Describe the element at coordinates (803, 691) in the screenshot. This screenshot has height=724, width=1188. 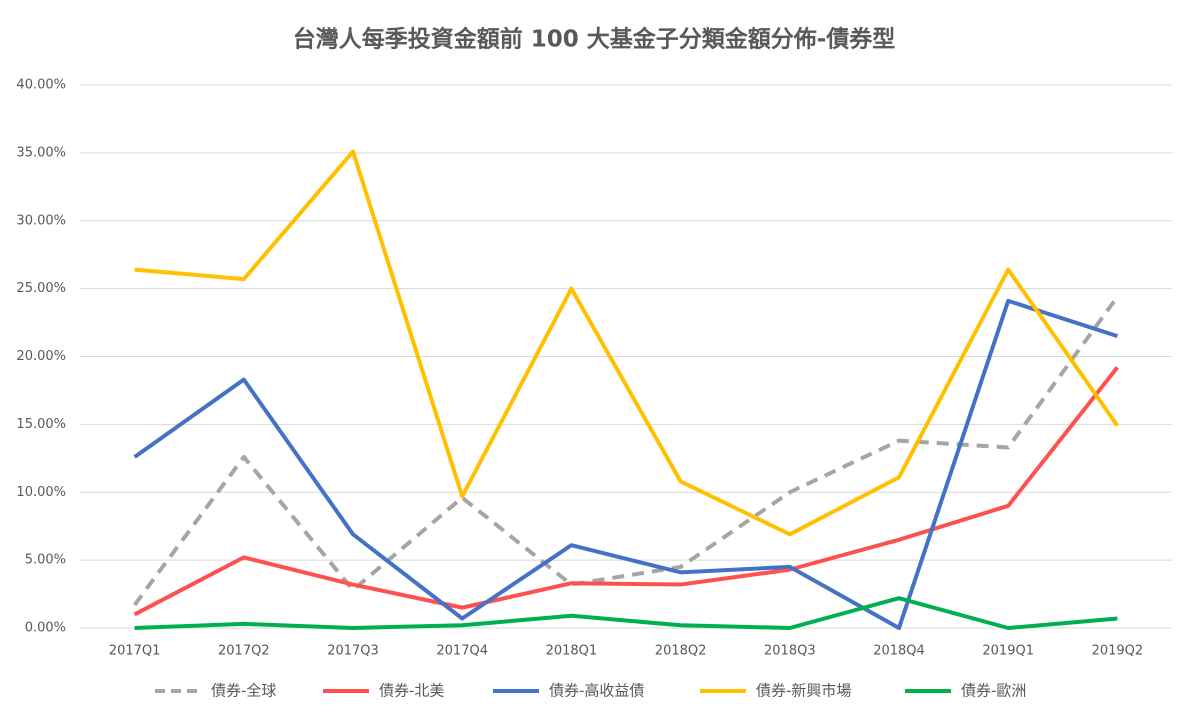
I see `legend-text: 債券-新興市場` at that location.